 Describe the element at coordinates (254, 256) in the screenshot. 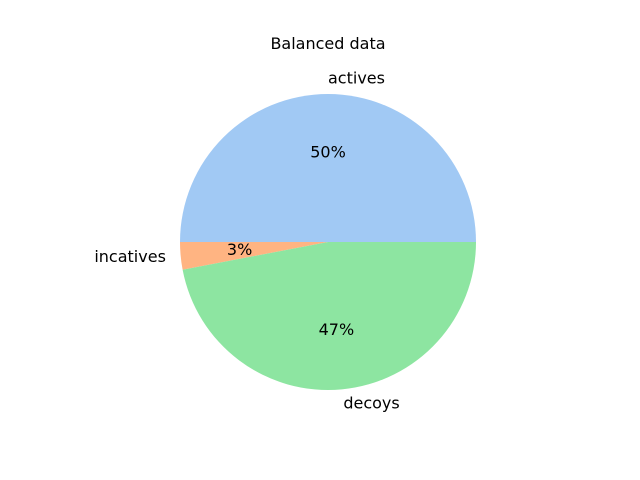

I see `pie-slice-incatives` at that location.